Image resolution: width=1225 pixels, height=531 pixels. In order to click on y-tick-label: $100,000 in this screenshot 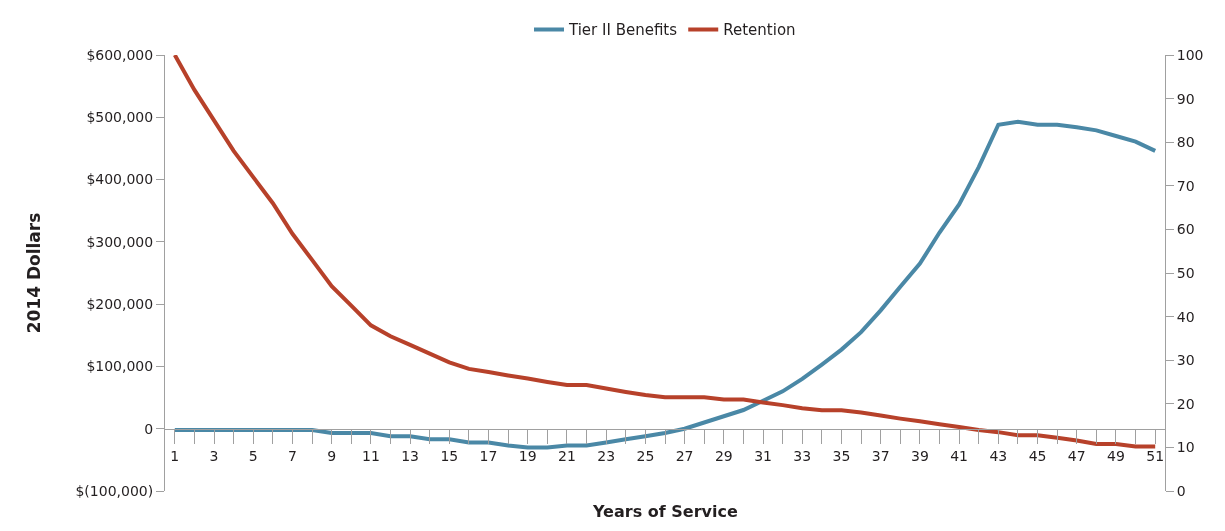, I will do `click(120, 366)`.